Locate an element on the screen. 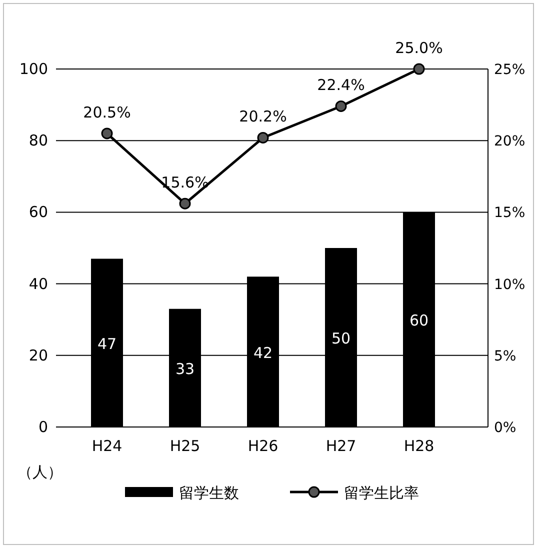 The width and height of the screenshot is (537, 548). x-tick-label: H26 is located at coordinates (263, 446).